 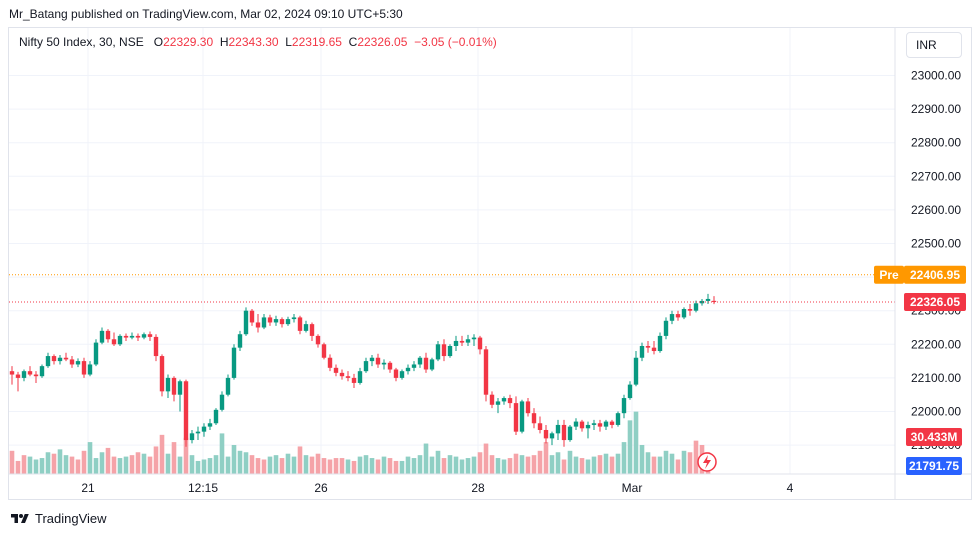 What do you see at coordinates (288, 42) in the screenshot?
I see `low-label: L` at bounding box center [288, 42].